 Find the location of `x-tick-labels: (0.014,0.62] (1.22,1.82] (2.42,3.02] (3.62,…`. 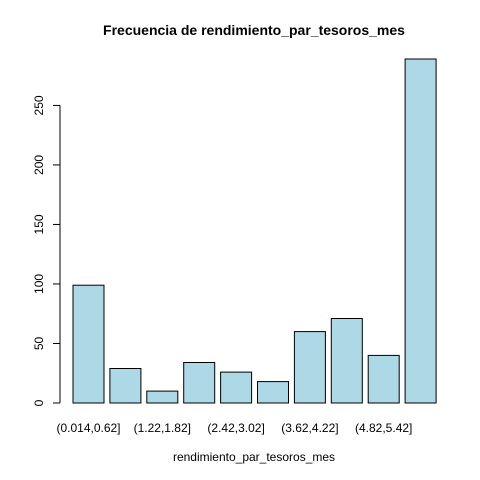

x-tick-labels: (0.014,0.62] (1.22,1.82] (2.42,3.02] (3.62,… is located at coordinates (234, 428).